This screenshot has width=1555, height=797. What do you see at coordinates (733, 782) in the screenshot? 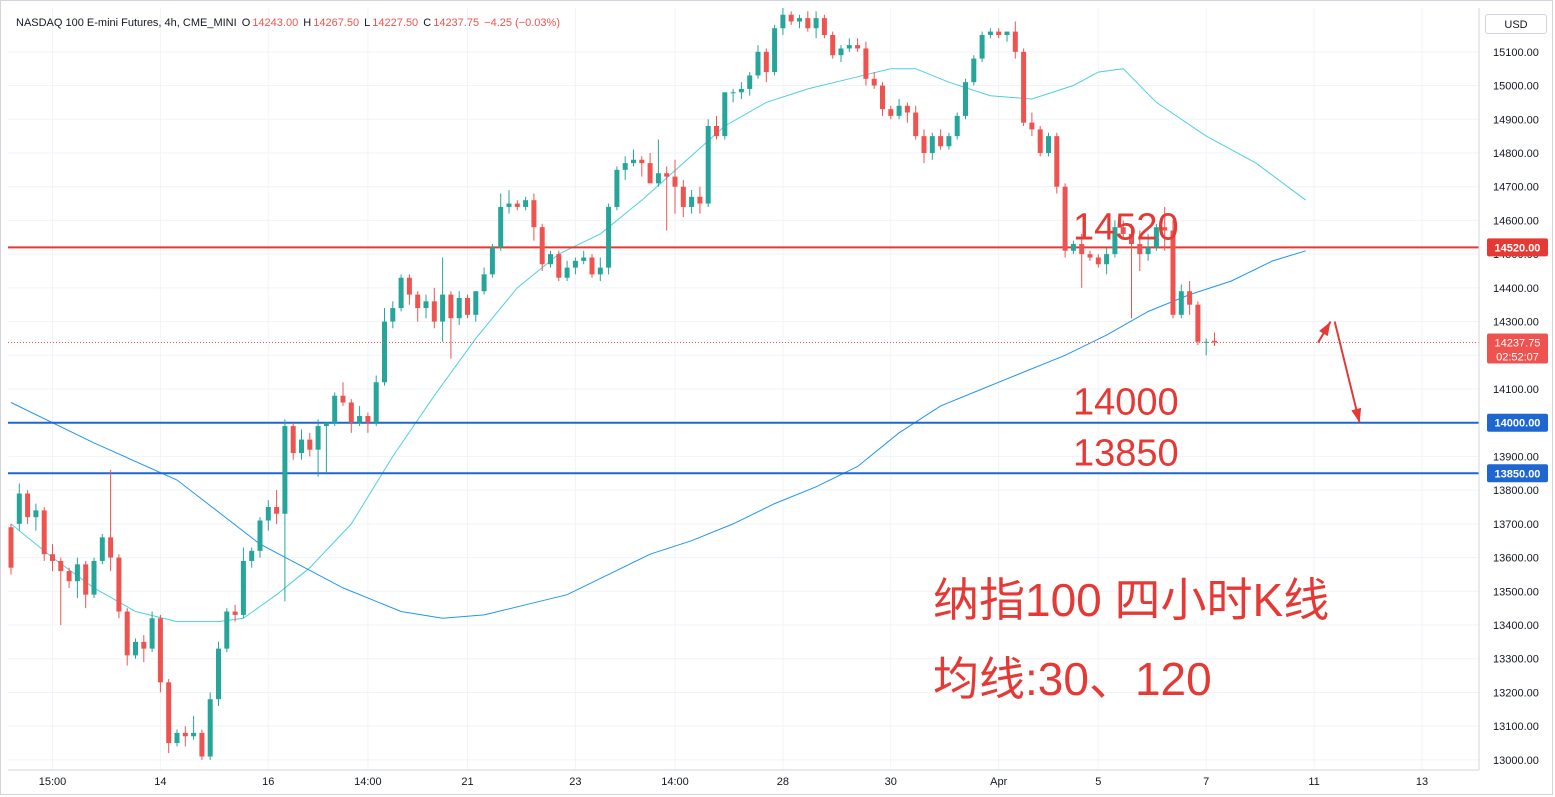
I see `time-axis-ticks: 15:00 14 16 14:00 21 23 14:00 28 30 Apr 5 7 11 13` at bounding box center [733, 782].